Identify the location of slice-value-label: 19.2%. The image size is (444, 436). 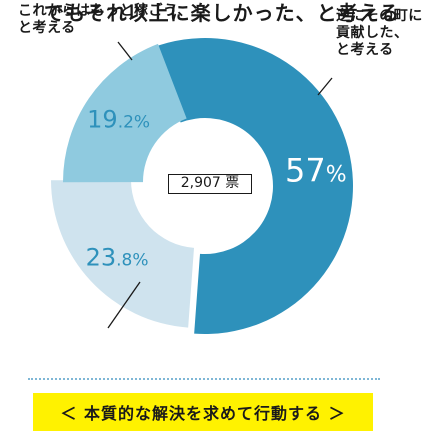
(118, 120).